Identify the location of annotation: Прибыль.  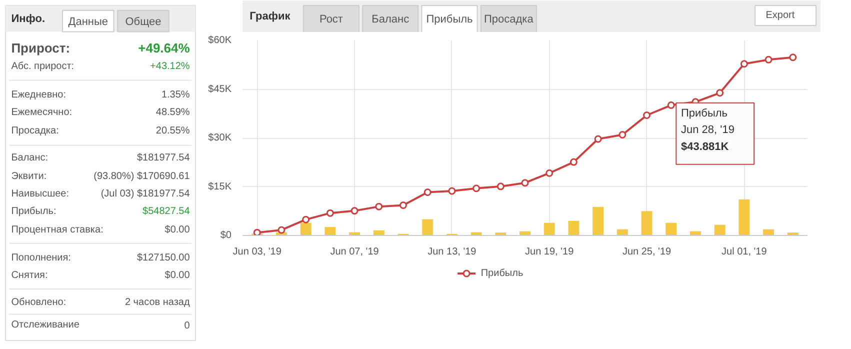
(704, 114).